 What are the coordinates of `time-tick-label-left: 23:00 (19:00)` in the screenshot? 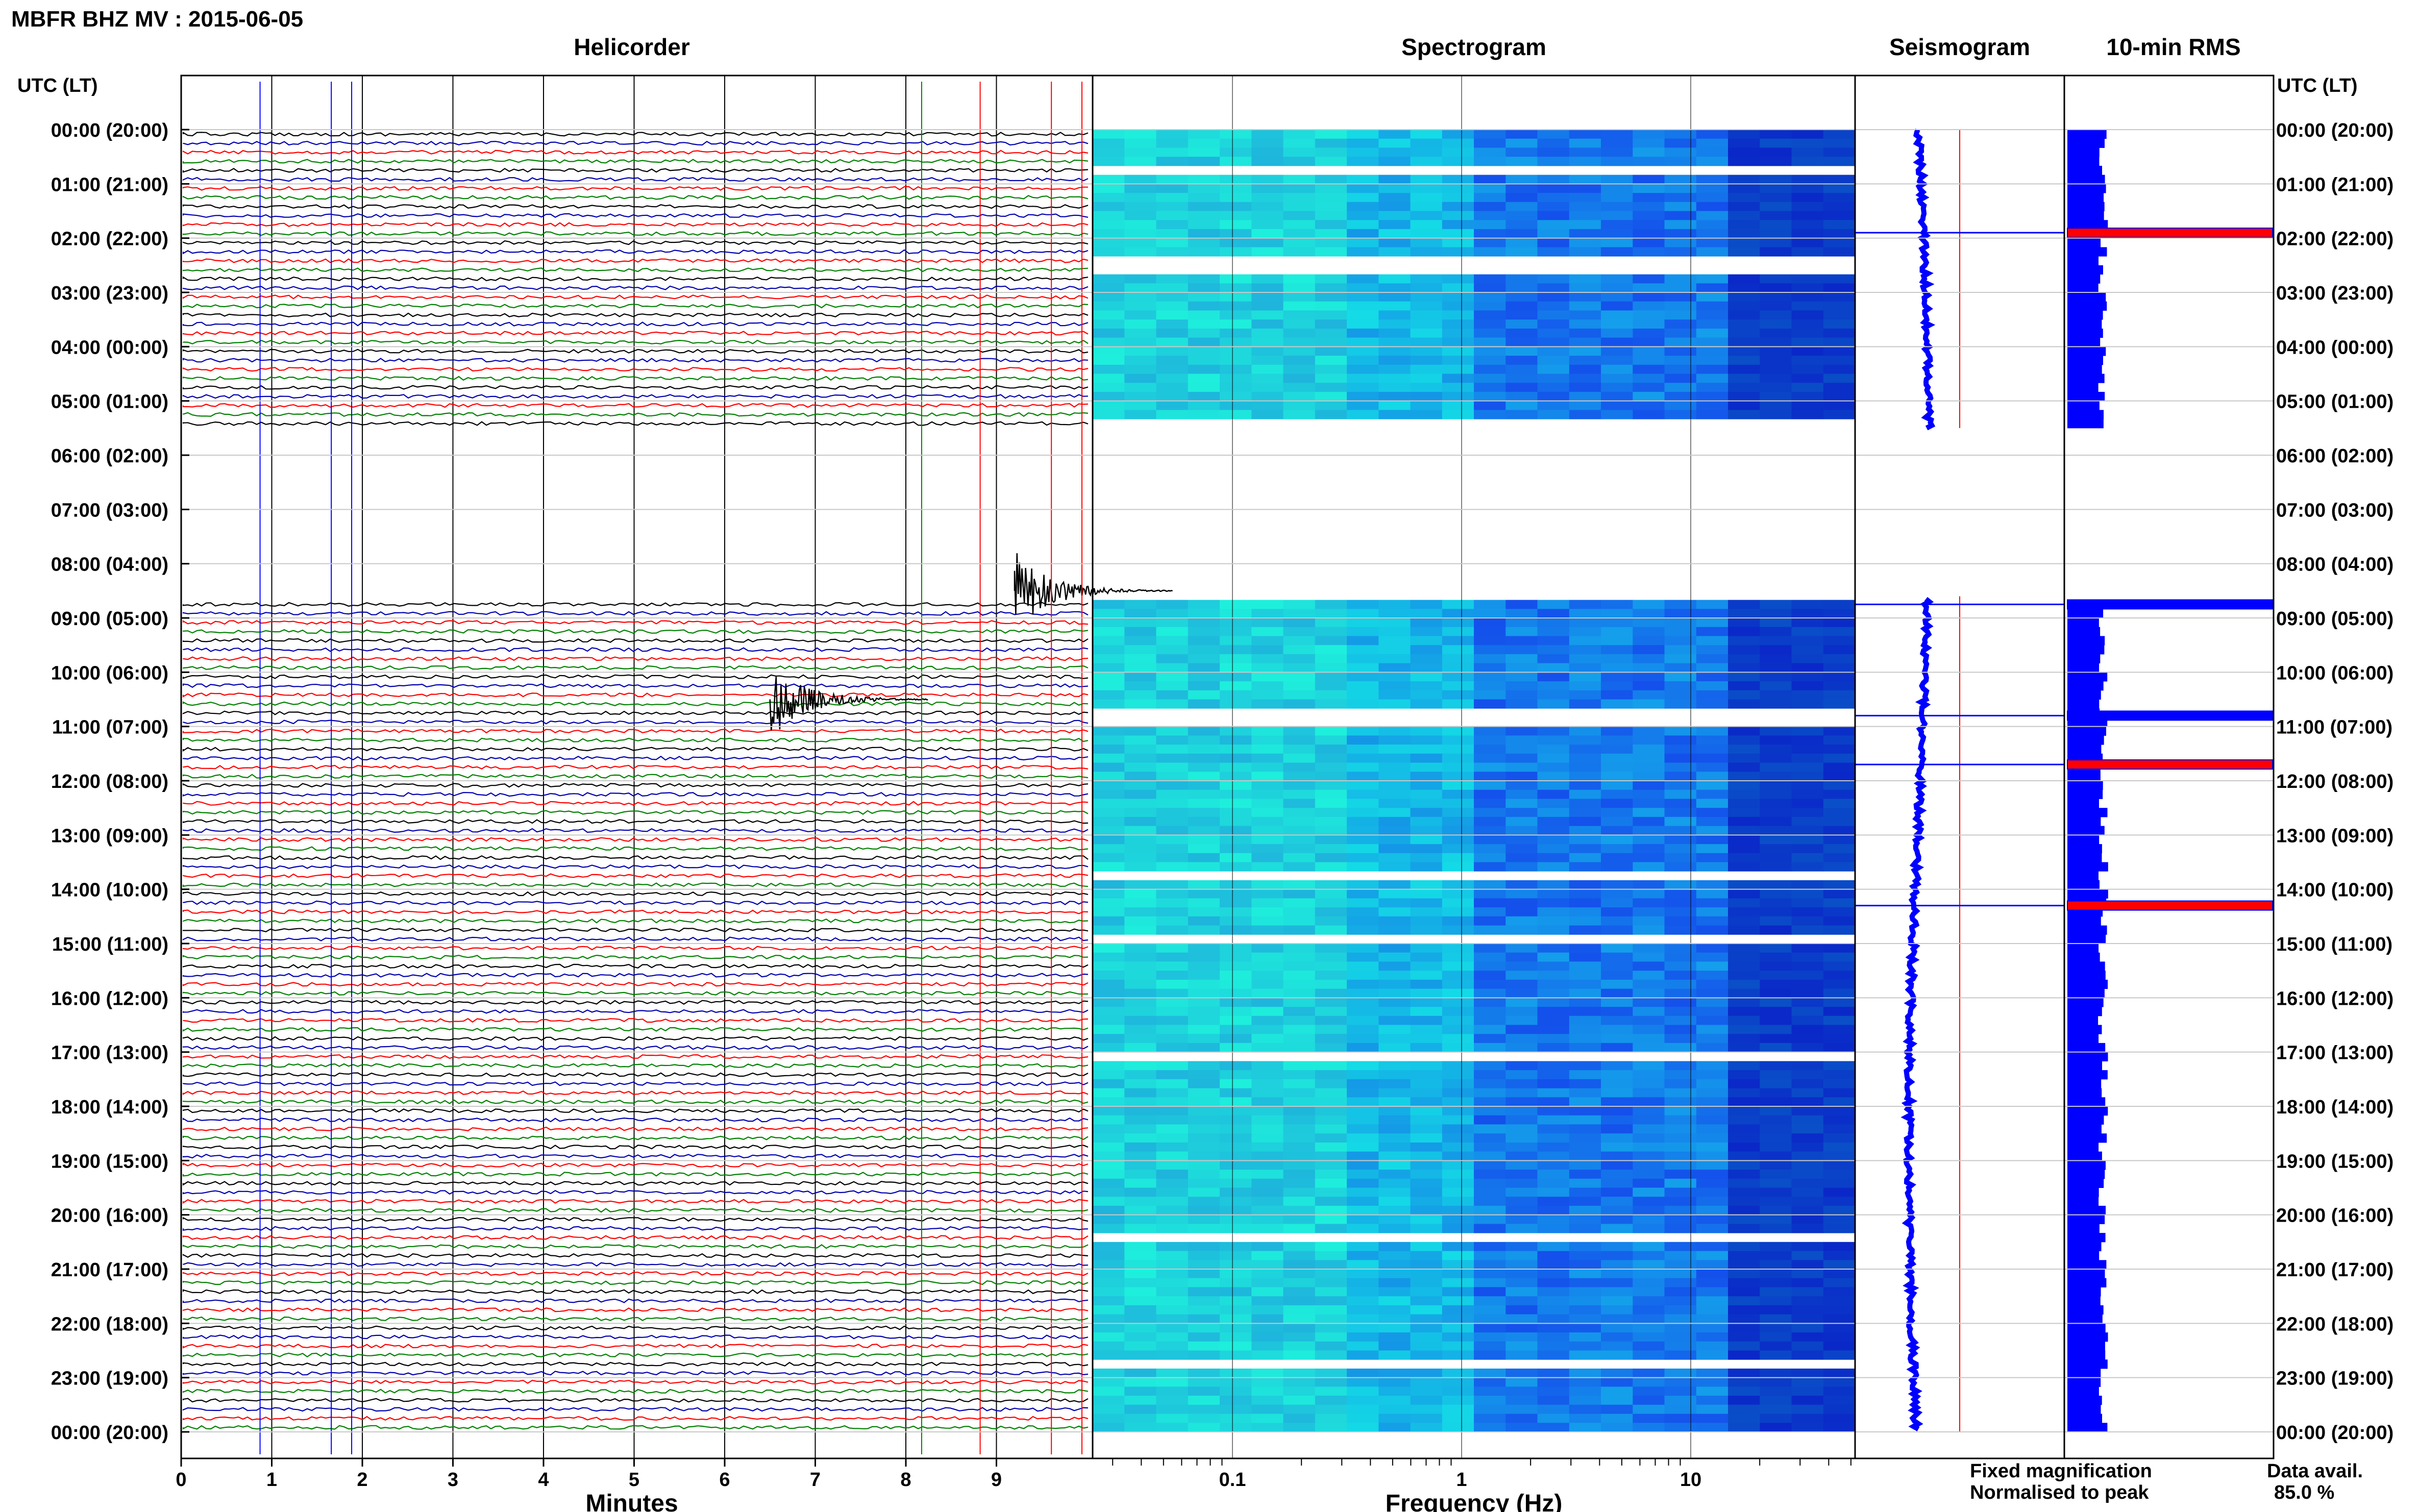 It's located at (109, 1379).